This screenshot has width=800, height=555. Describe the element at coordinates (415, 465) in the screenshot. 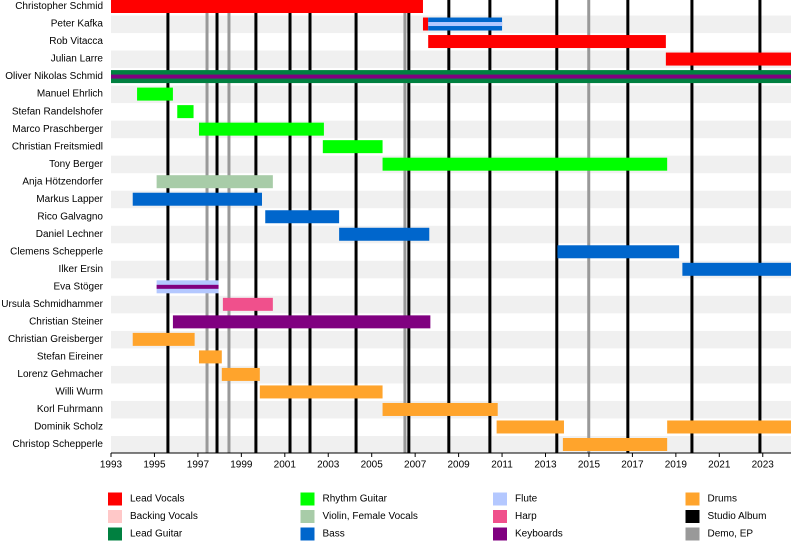

I see `x-tick-label: 2007` at that location.